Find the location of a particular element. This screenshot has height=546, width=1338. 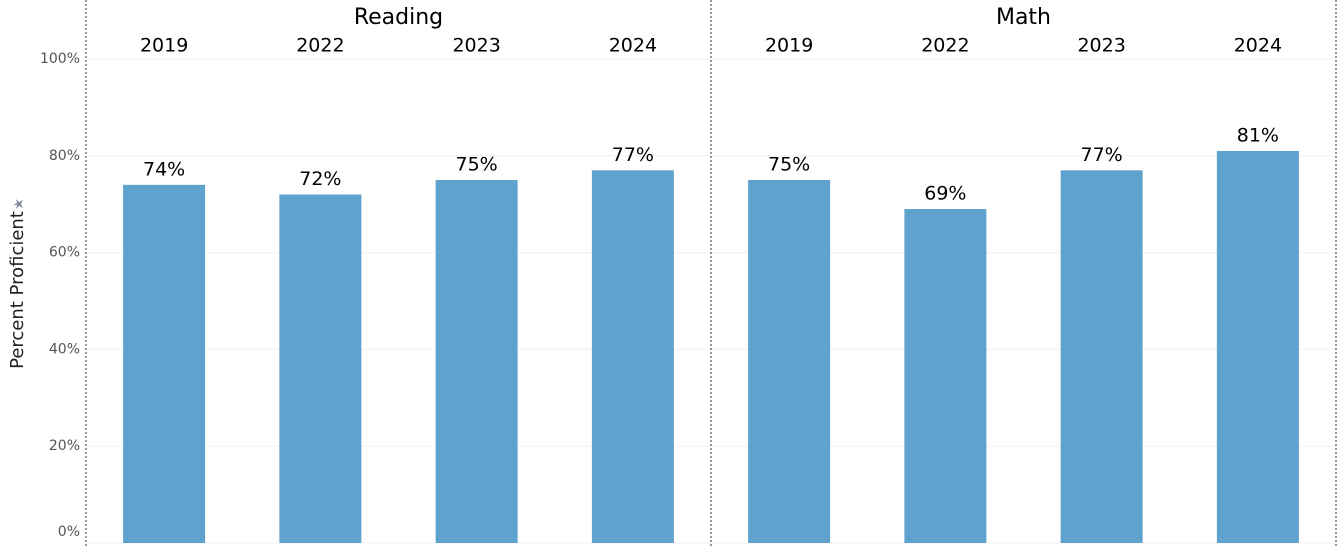

y-tick-label: 40% is located at coordinates (64, 349).